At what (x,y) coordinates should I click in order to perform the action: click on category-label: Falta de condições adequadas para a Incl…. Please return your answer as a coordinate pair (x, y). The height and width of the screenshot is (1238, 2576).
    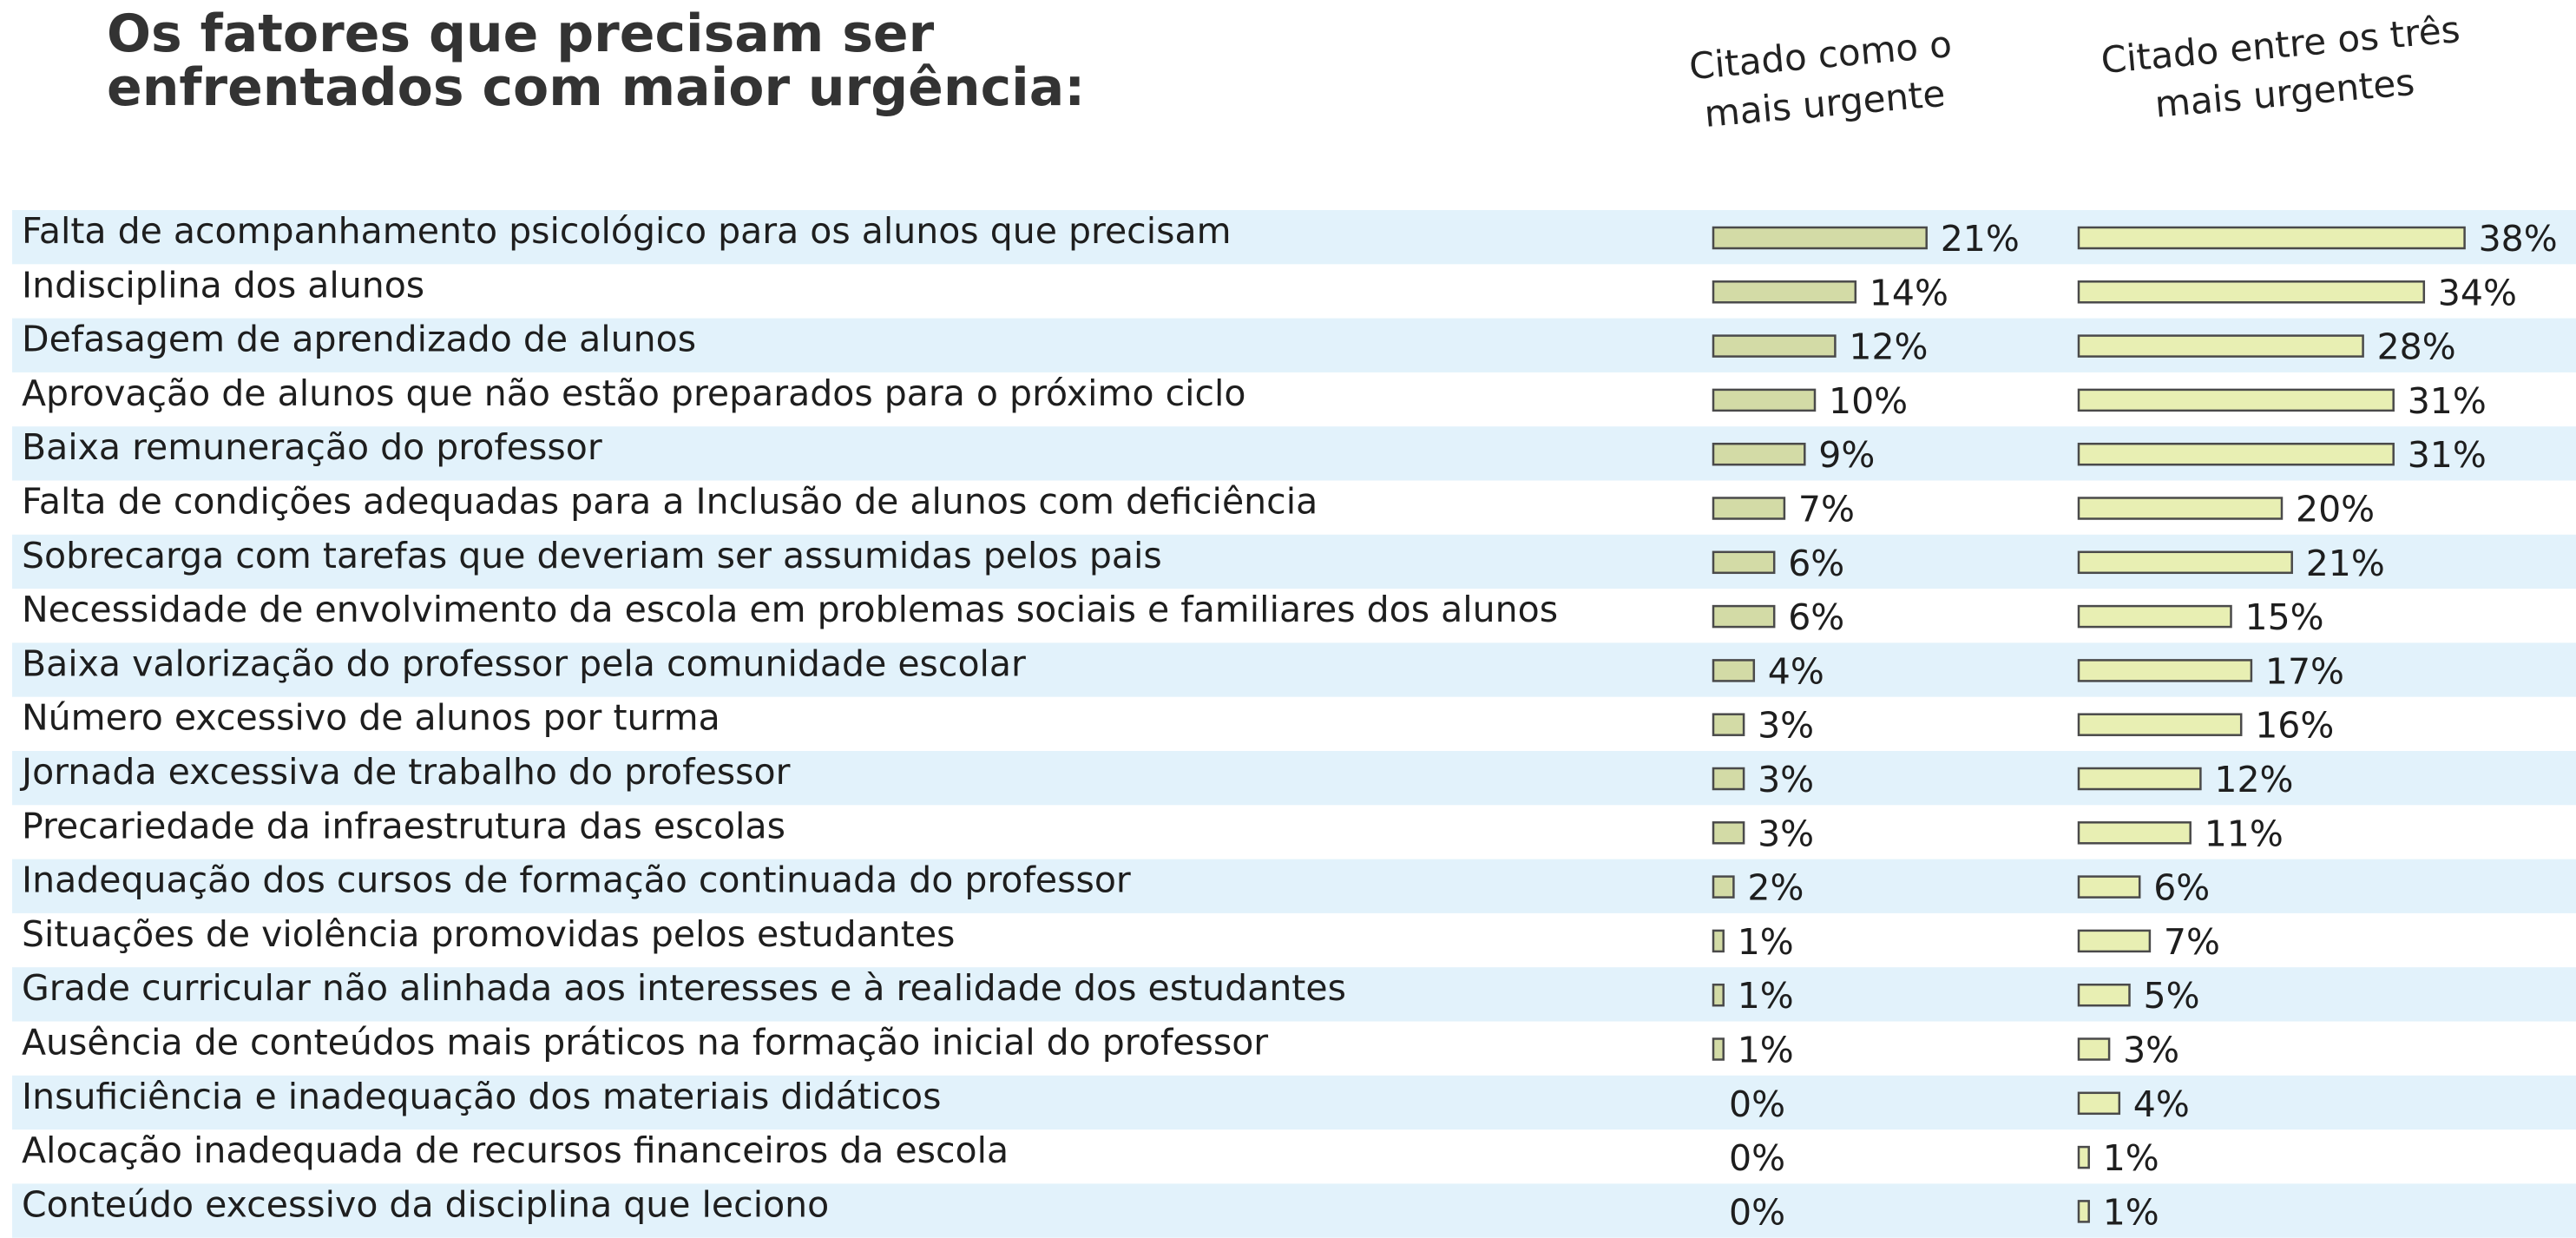
    Looking at the image, I should click on (670, 502).